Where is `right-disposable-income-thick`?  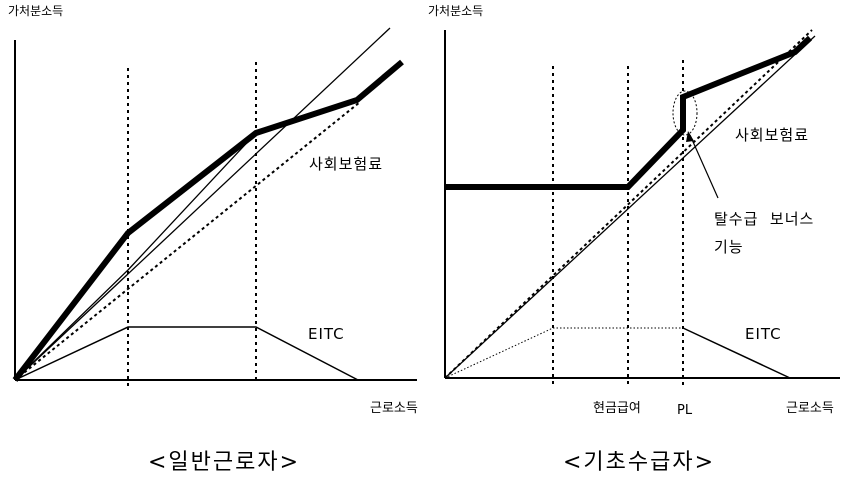
right-disposable-income-thick is located at coordinates (629, 112).